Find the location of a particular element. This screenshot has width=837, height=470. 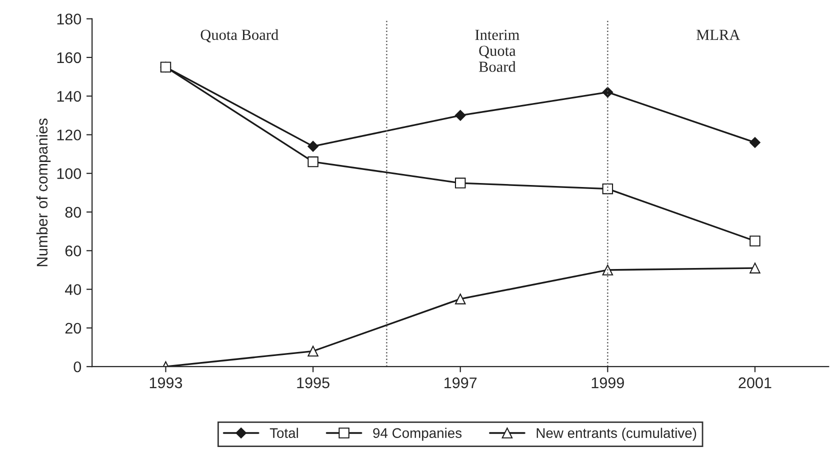

y-tick-label: 140 is located at coordinates (69, 96).